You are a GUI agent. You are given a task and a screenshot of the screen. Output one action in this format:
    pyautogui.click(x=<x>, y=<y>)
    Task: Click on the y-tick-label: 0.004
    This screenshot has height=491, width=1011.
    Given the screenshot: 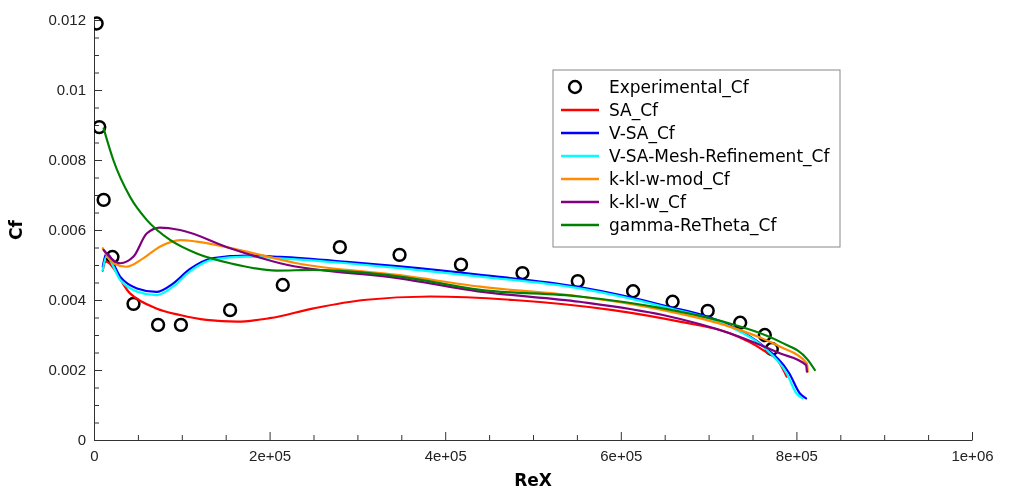 What is the action you would take?
    pyautogui.click(x=67, y=300)
    